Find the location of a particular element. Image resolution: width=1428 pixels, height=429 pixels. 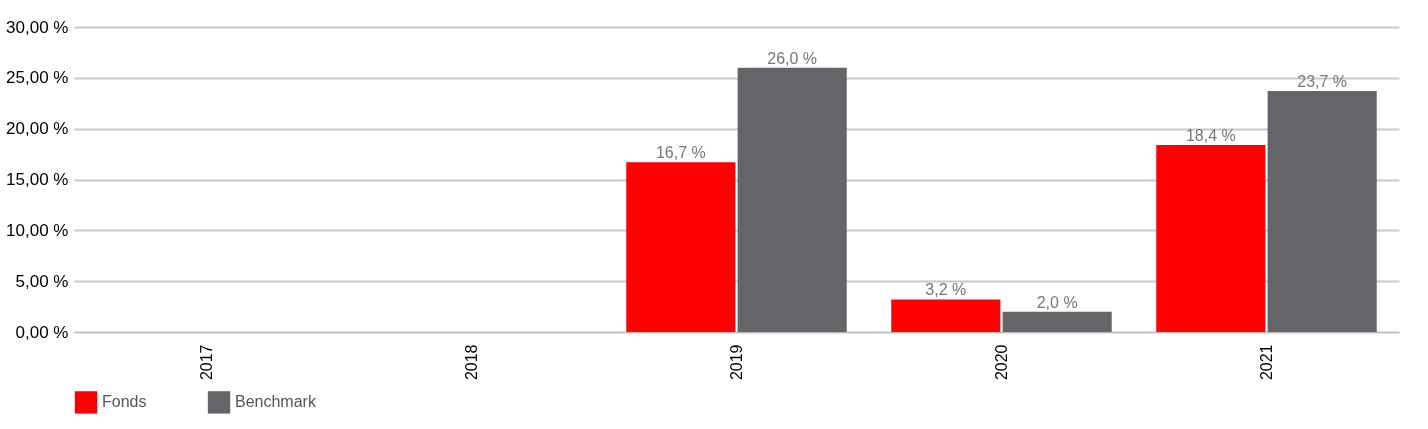

data-label: 3,2 % is located at coordinates (946, 290).